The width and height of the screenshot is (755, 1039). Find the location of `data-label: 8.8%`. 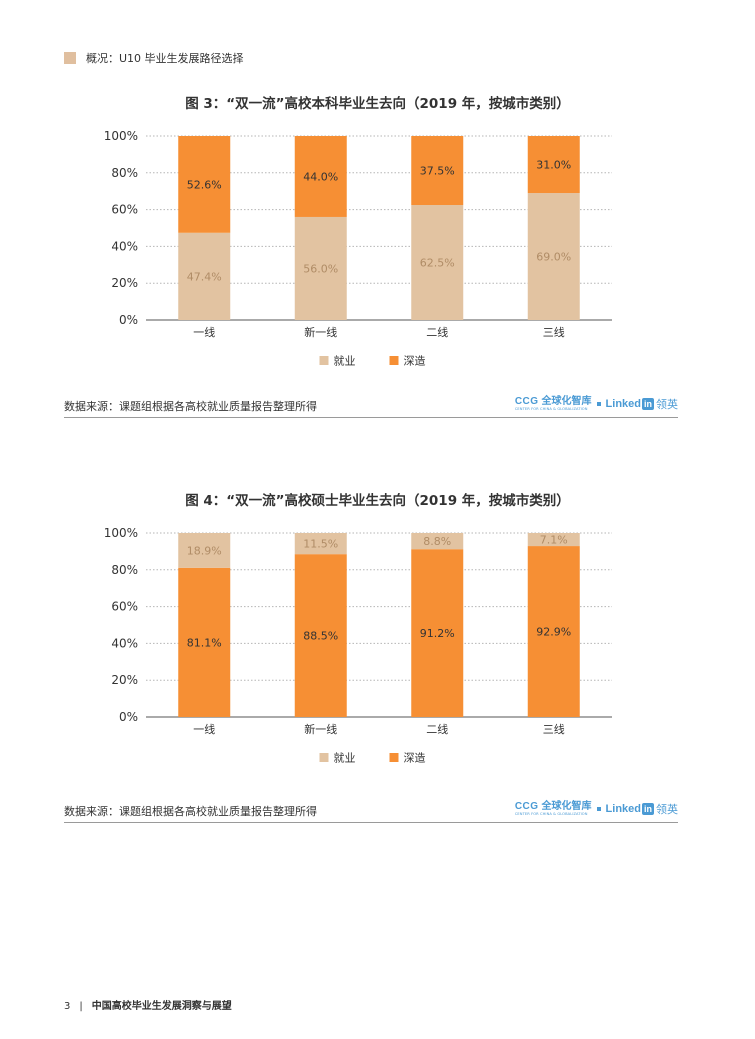

data-label: 8.8% is located at coordinates (437, 541).